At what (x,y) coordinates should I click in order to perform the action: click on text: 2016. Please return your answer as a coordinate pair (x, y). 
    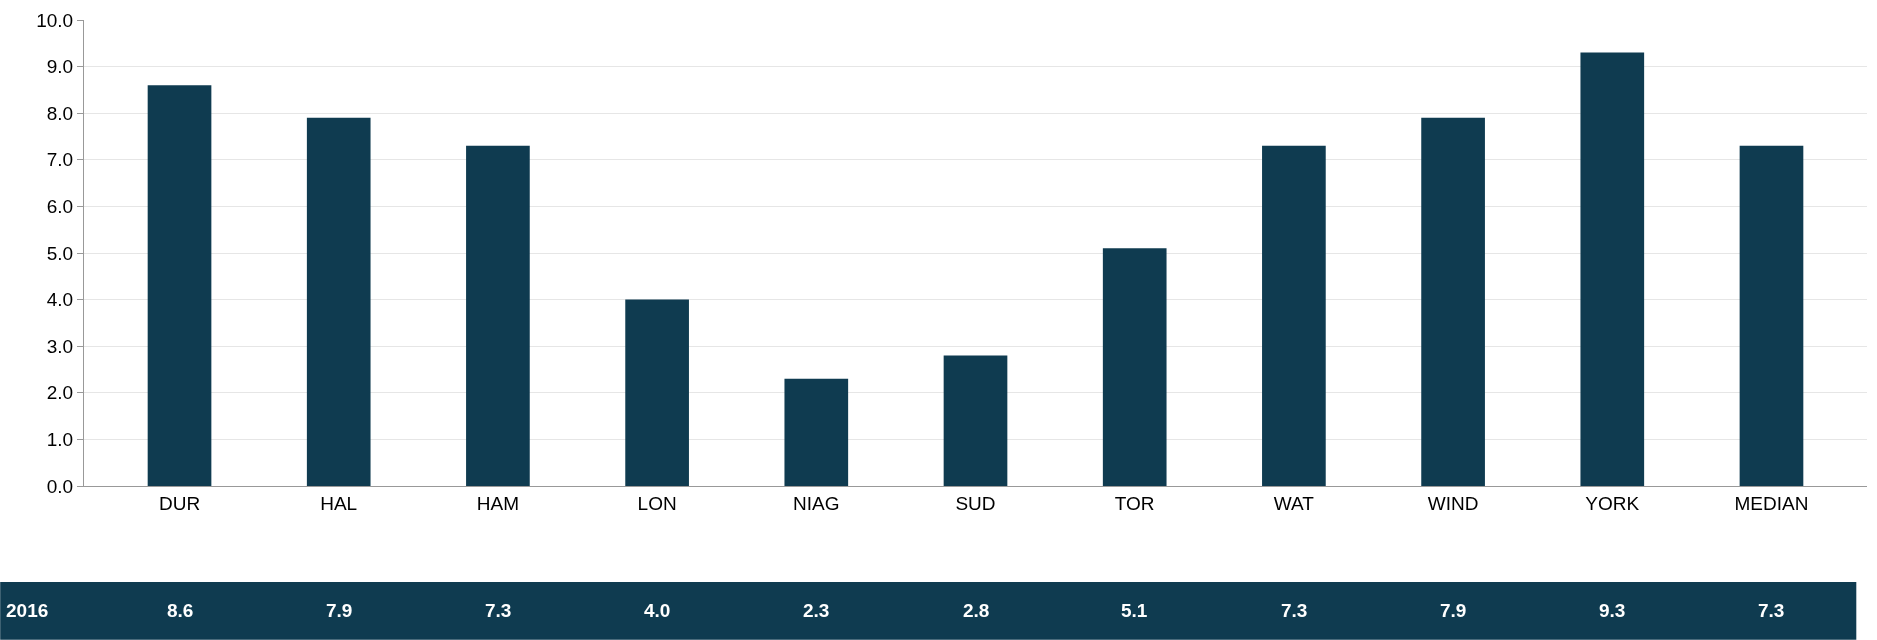
    Looking at the image, I should click on (27, 610).